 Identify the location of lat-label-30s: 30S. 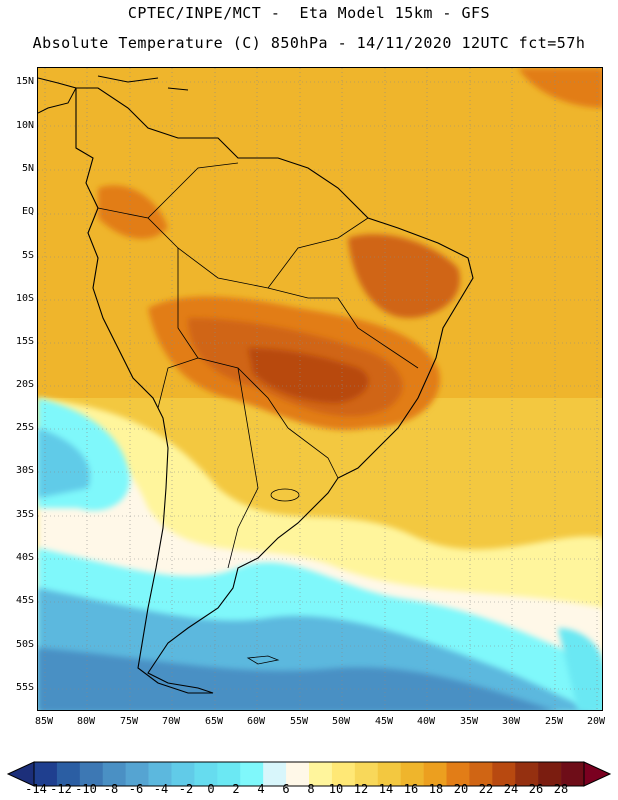
(24, 470).